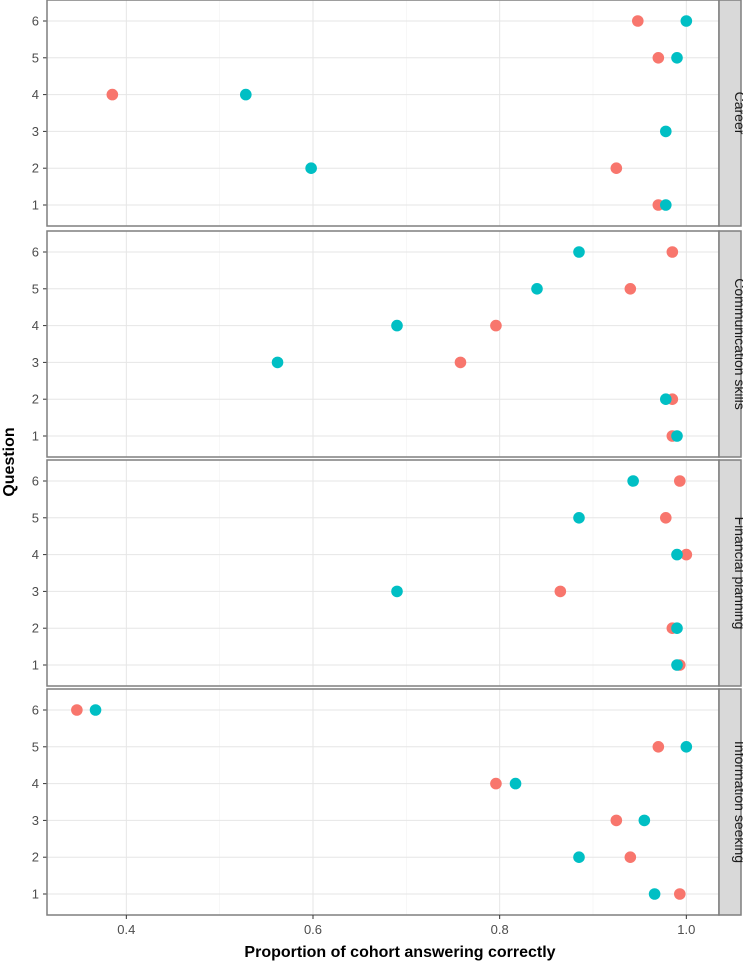 The height and width of the screenshot is (962, 743). I want to click on x-tick-label: 0.4, so click(126, 929).